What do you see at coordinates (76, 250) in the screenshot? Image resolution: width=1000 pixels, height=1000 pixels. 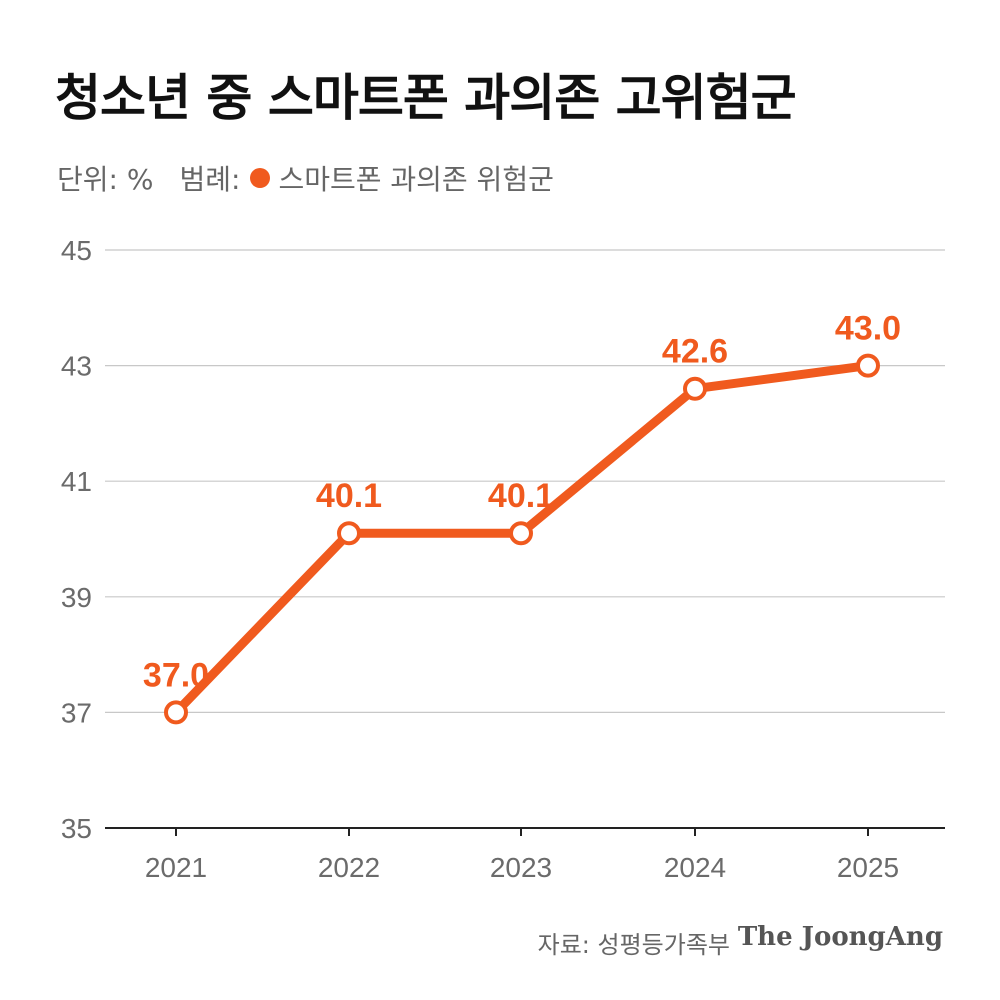 I see `y-tick-label: 45` at bounding box center [76, 250].